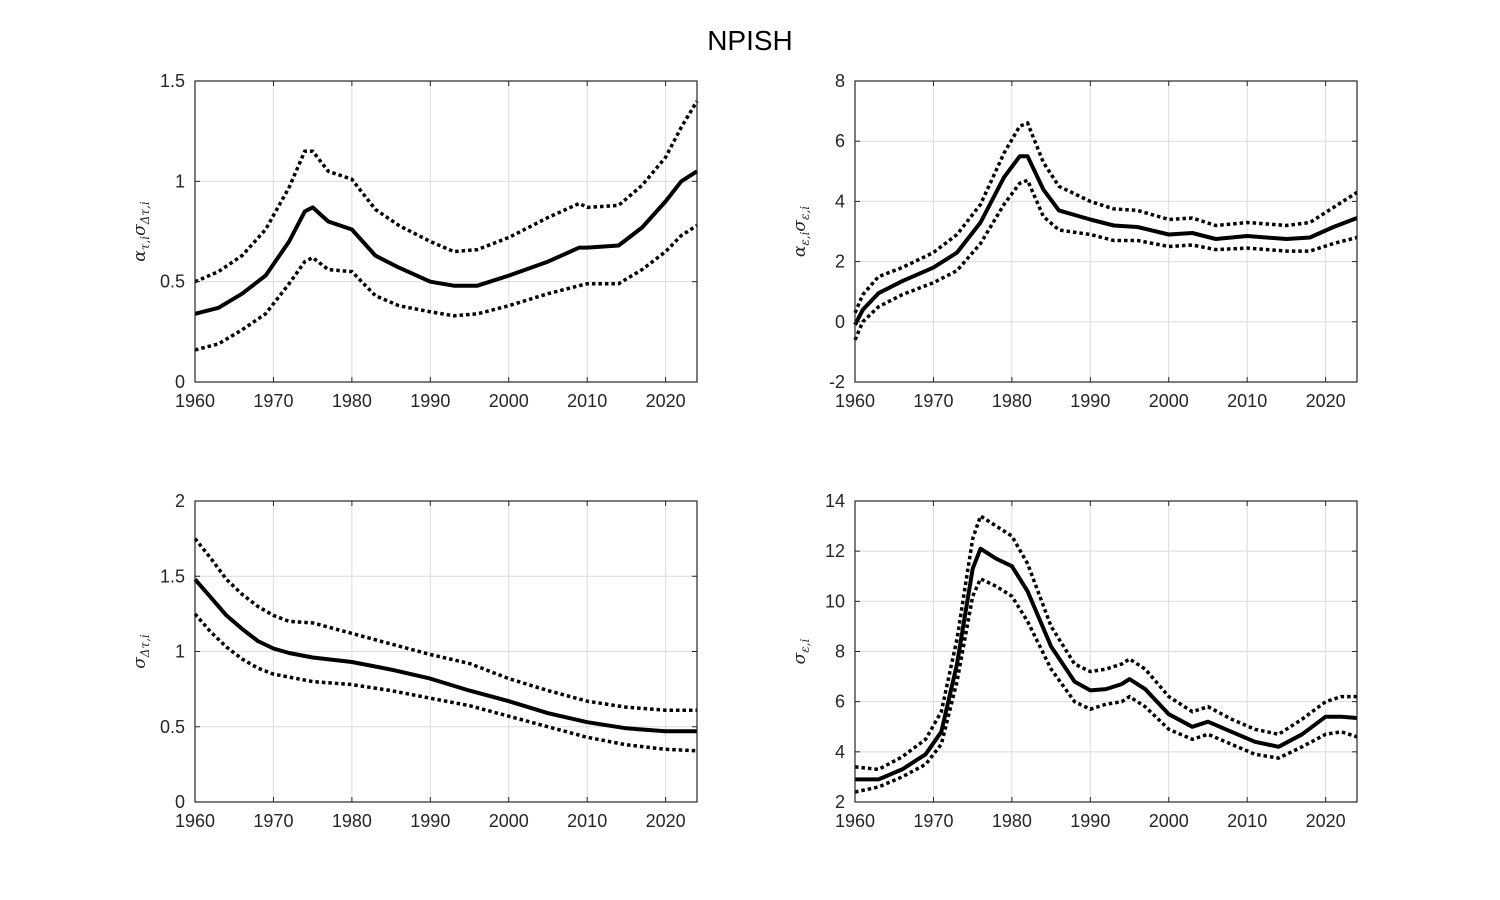 This screenshot has width=1500, height=900. Describe the element at coordinates (837, 382) in the screenshot. I see `y-tick-label: -2` at that location.